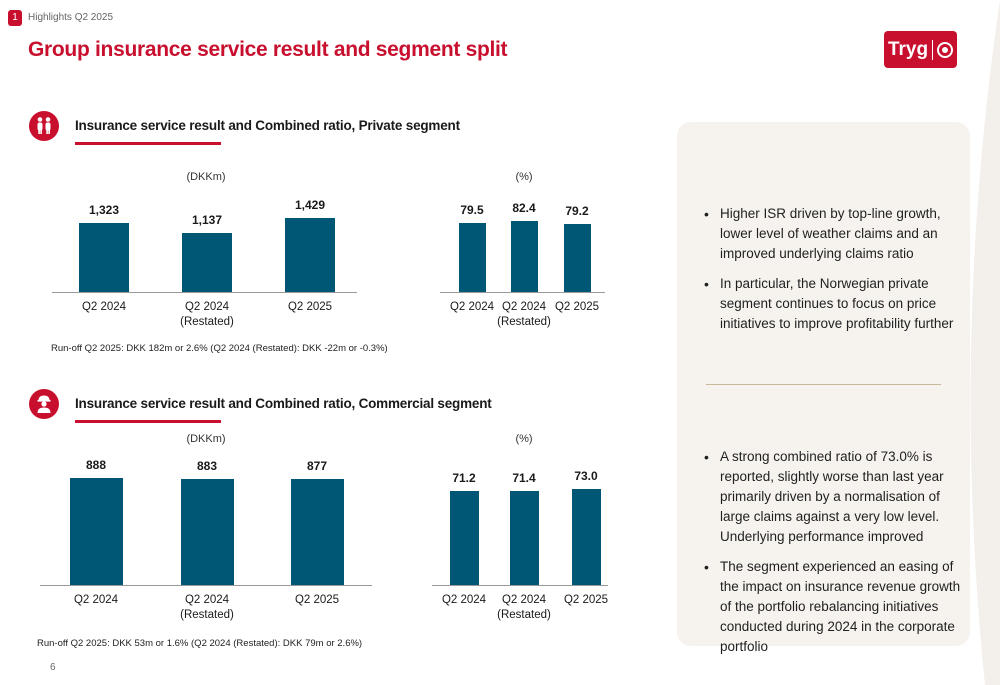  I want to click on people-icon, so click(44, 126).